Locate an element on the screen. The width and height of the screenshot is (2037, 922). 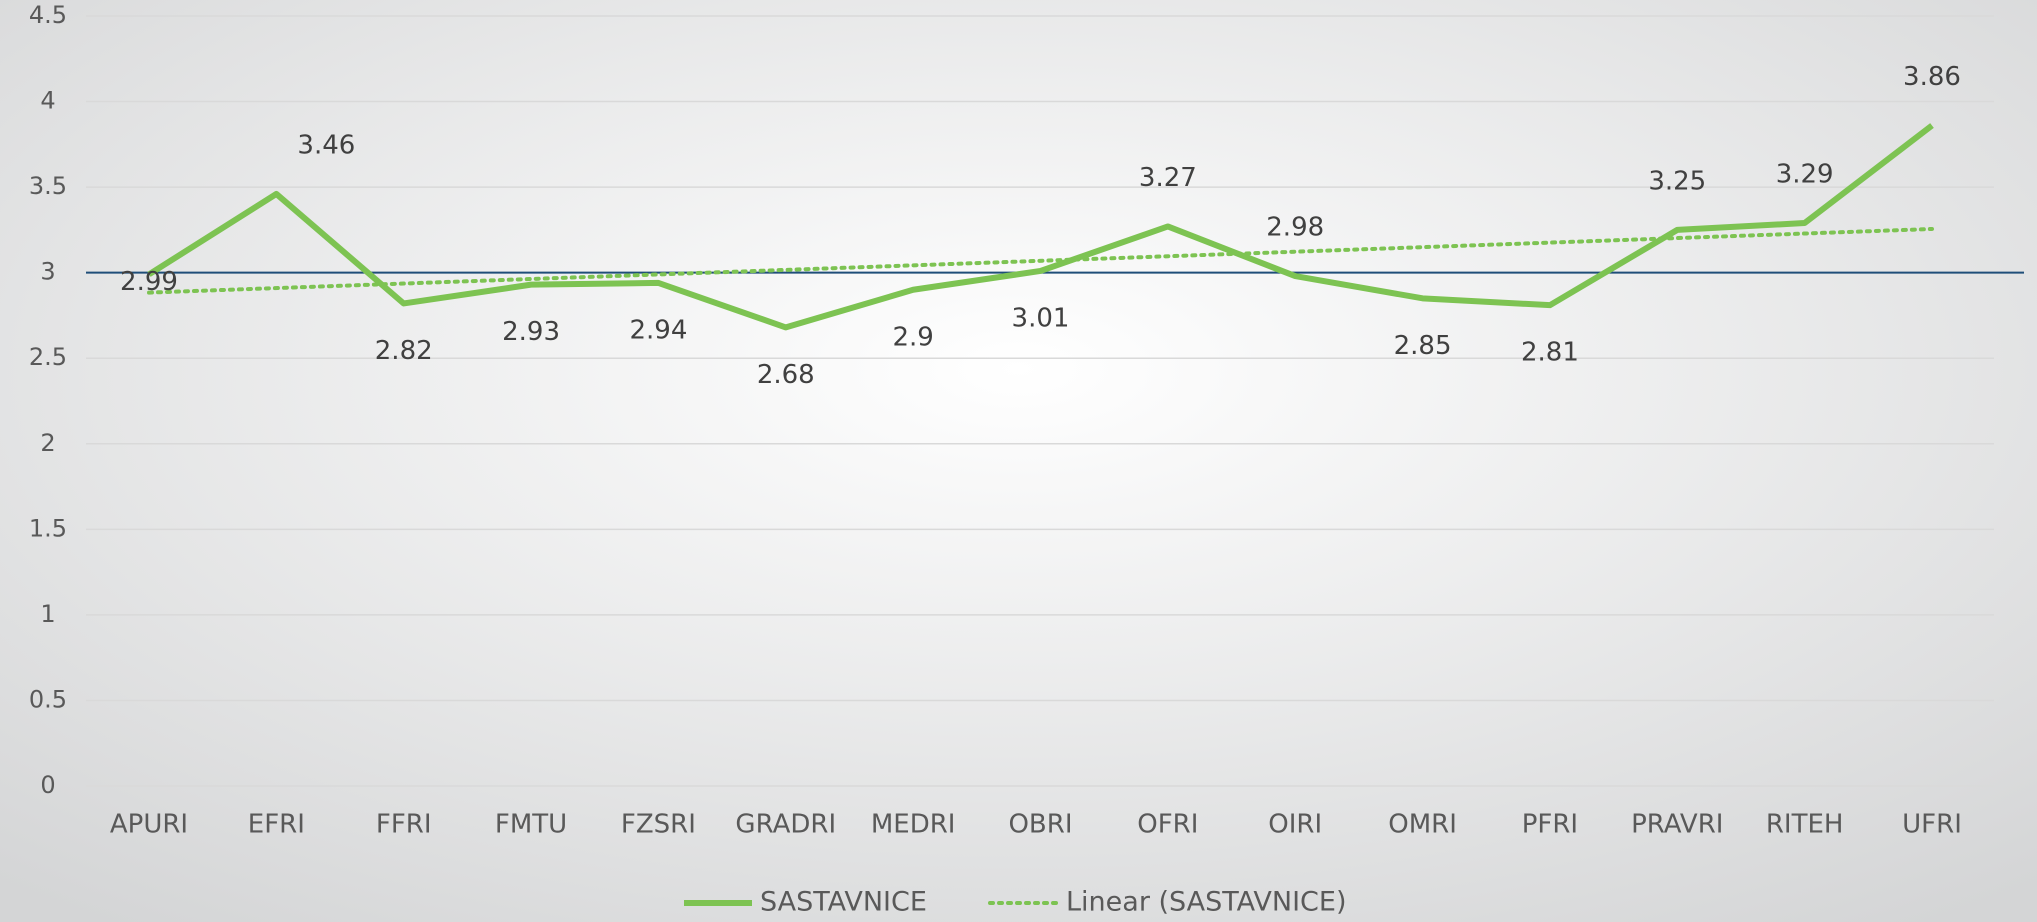
x-tick-label: EFRI is located at coordinates (276, 825).